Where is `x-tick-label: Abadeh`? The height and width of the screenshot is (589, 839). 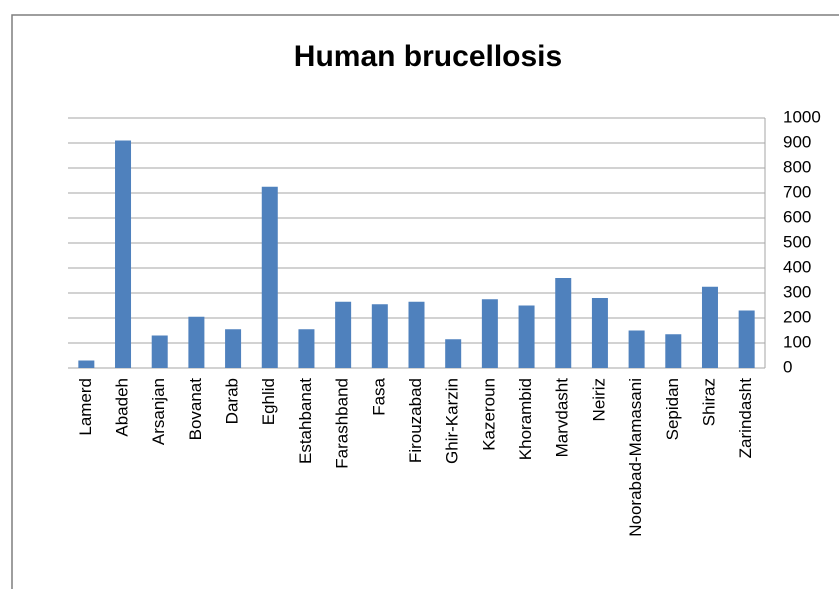
x-tick-label: Abadeh is located at coordinates (122, 407).